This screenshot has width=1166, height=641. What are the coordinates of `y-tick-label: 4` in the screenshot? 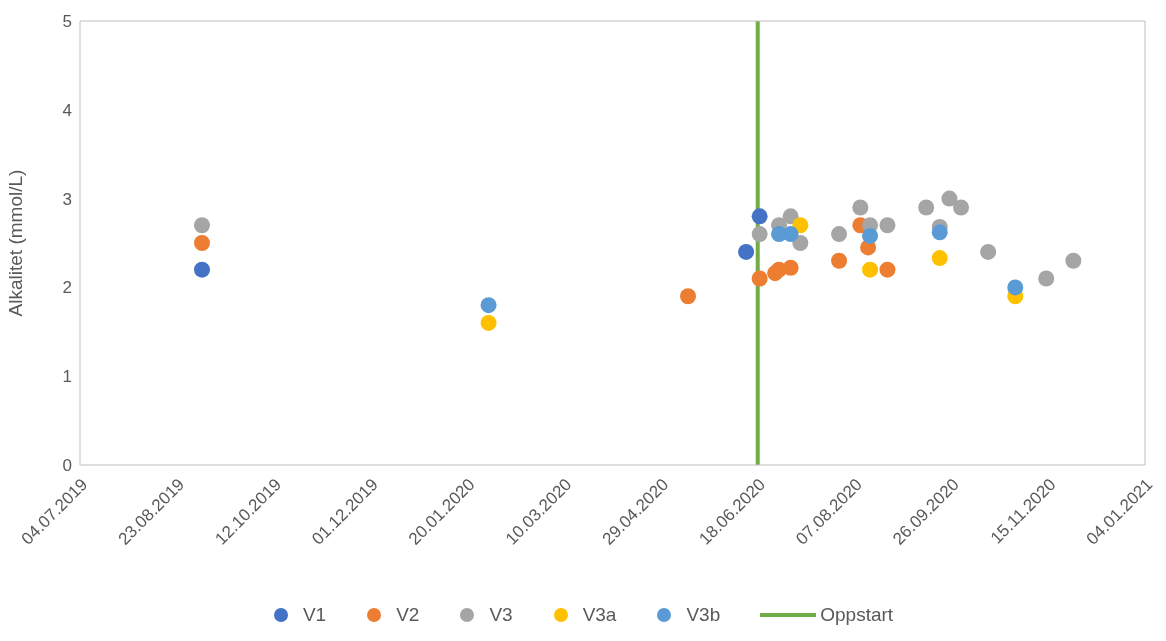 It's located at (67, 110).